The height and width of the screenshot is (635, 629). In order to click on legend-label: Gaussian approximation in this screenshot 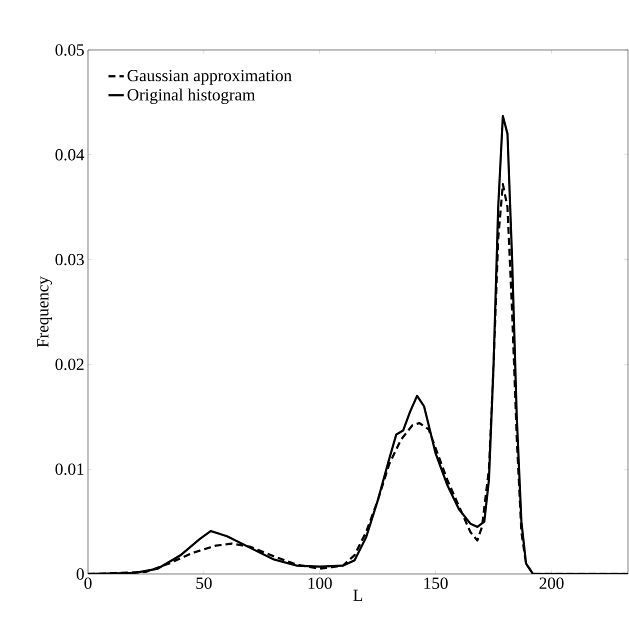, I will do `click(210, 77)`.